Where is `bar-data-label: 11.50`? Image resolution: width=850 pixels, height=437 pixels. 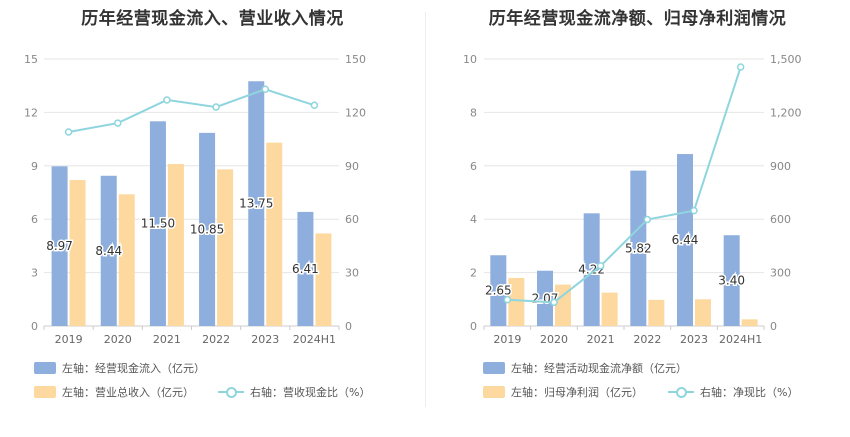
bar-data-label: 11.50 is located at coordinates (158, 224).